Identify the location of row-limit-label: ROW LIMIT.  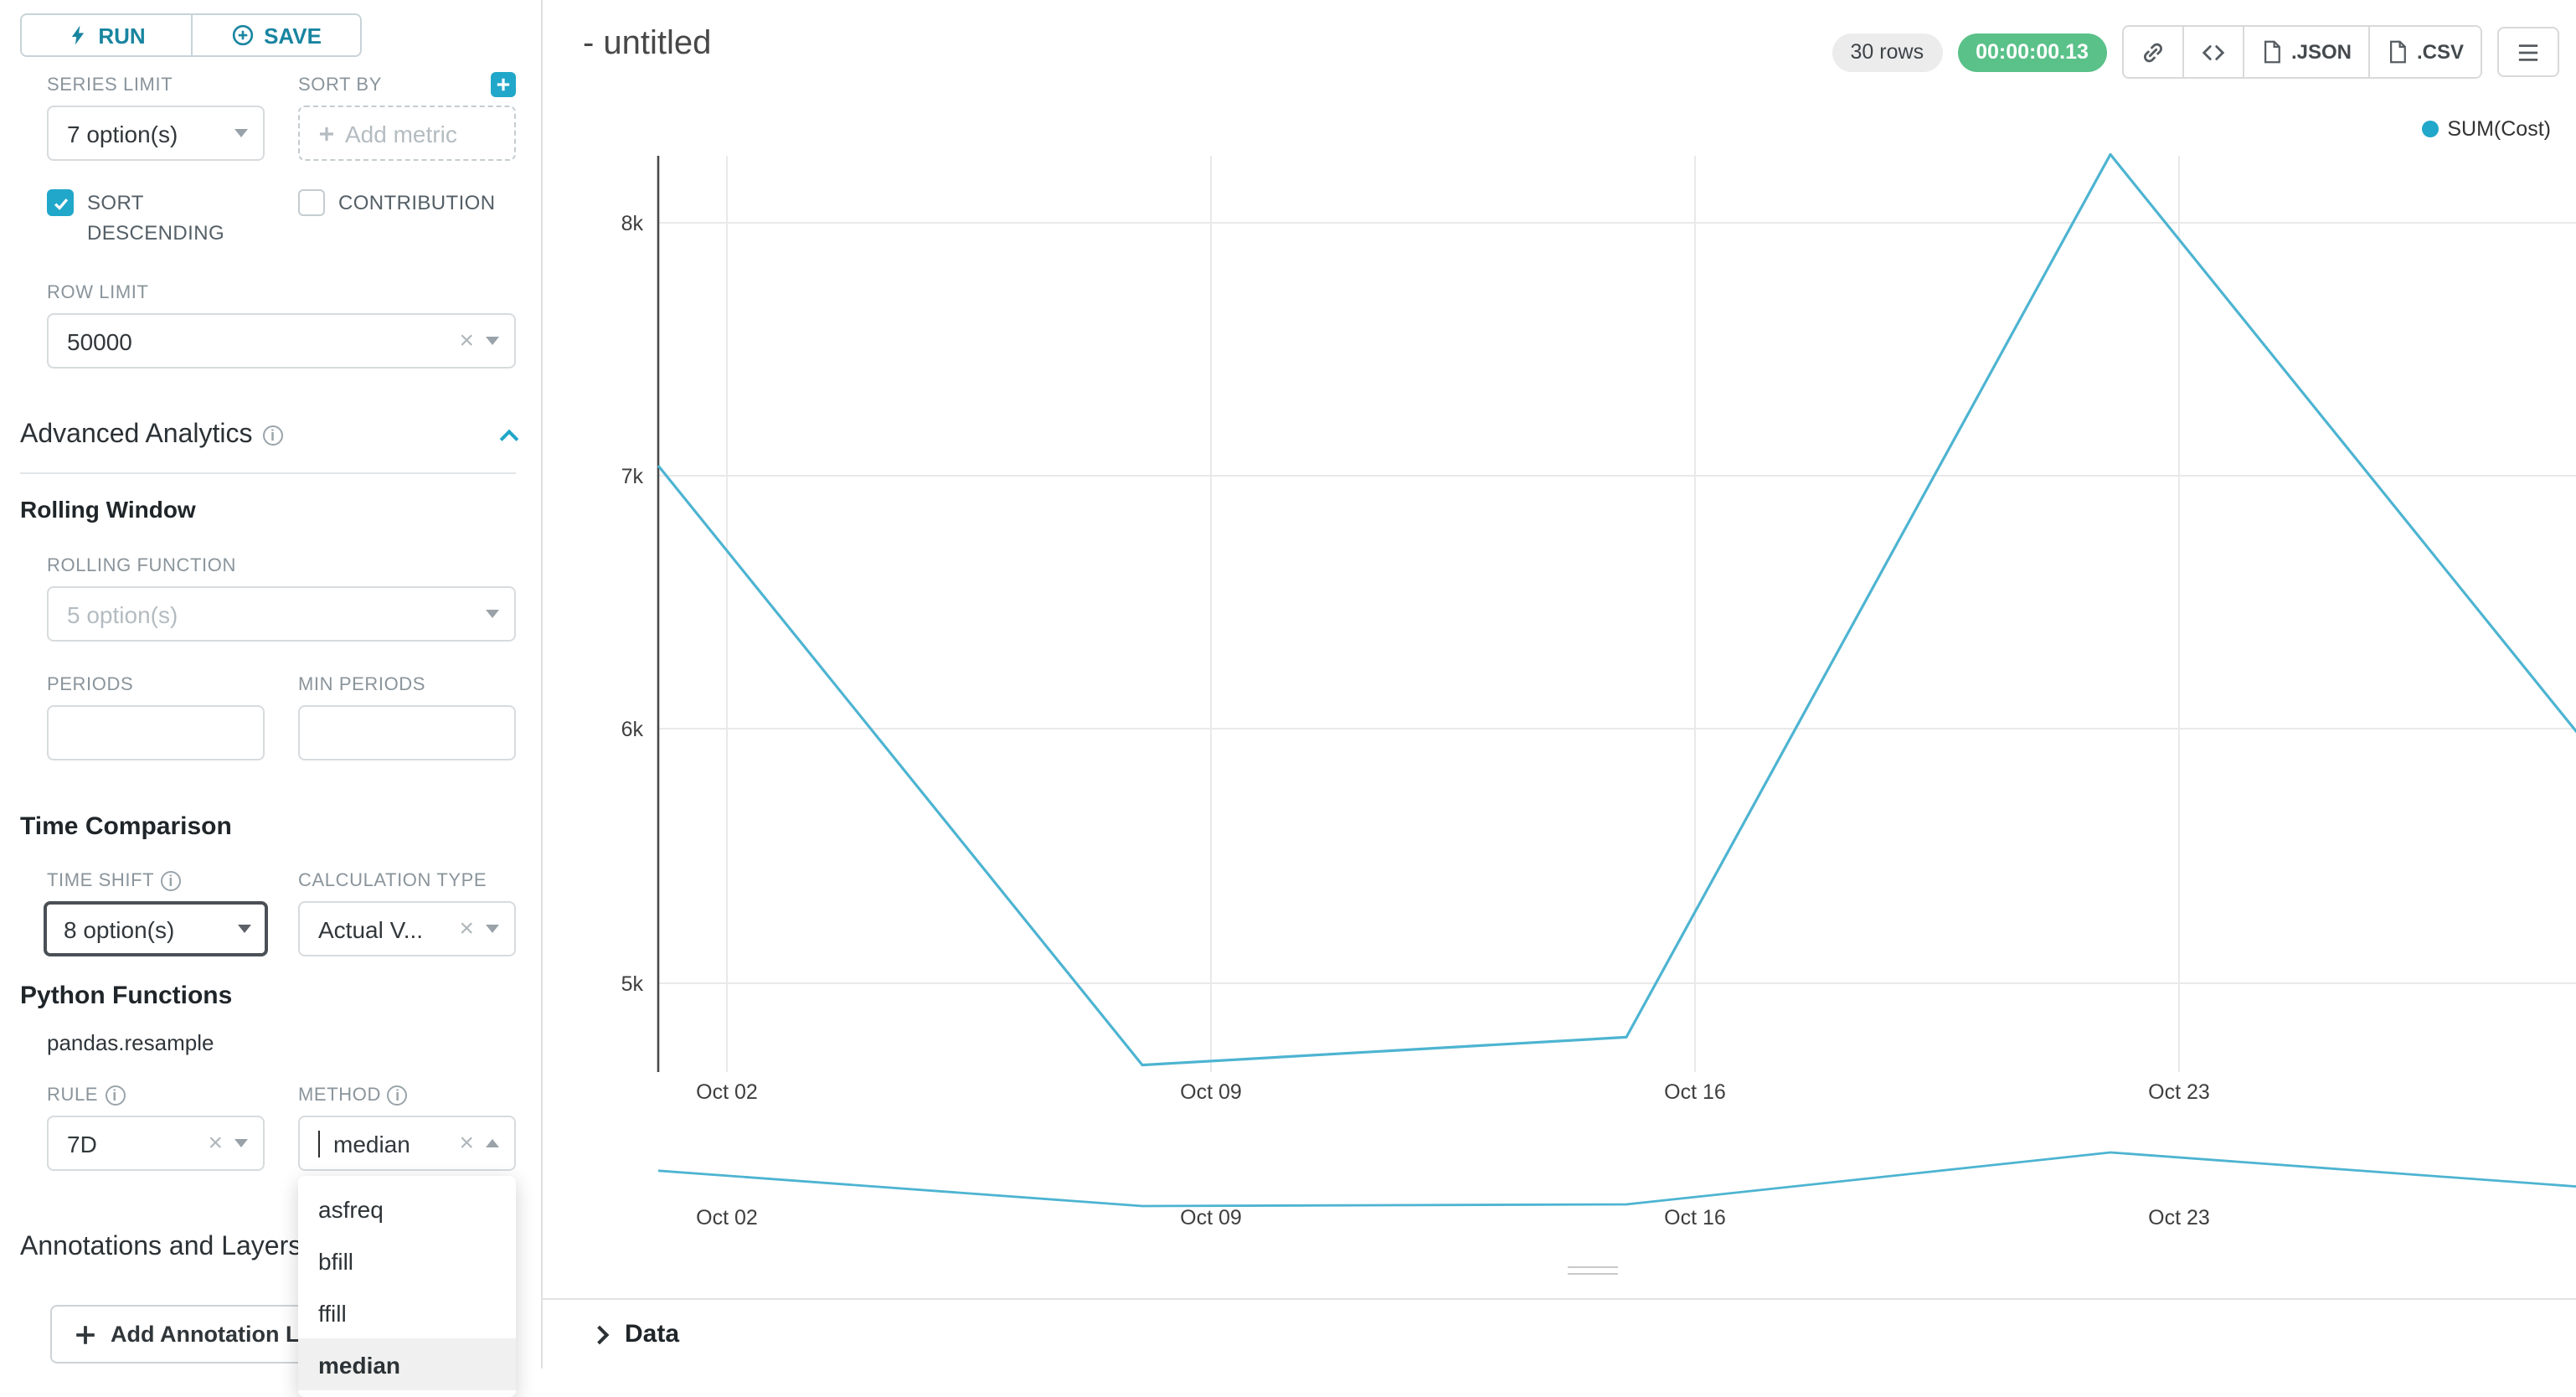
(98, 292).